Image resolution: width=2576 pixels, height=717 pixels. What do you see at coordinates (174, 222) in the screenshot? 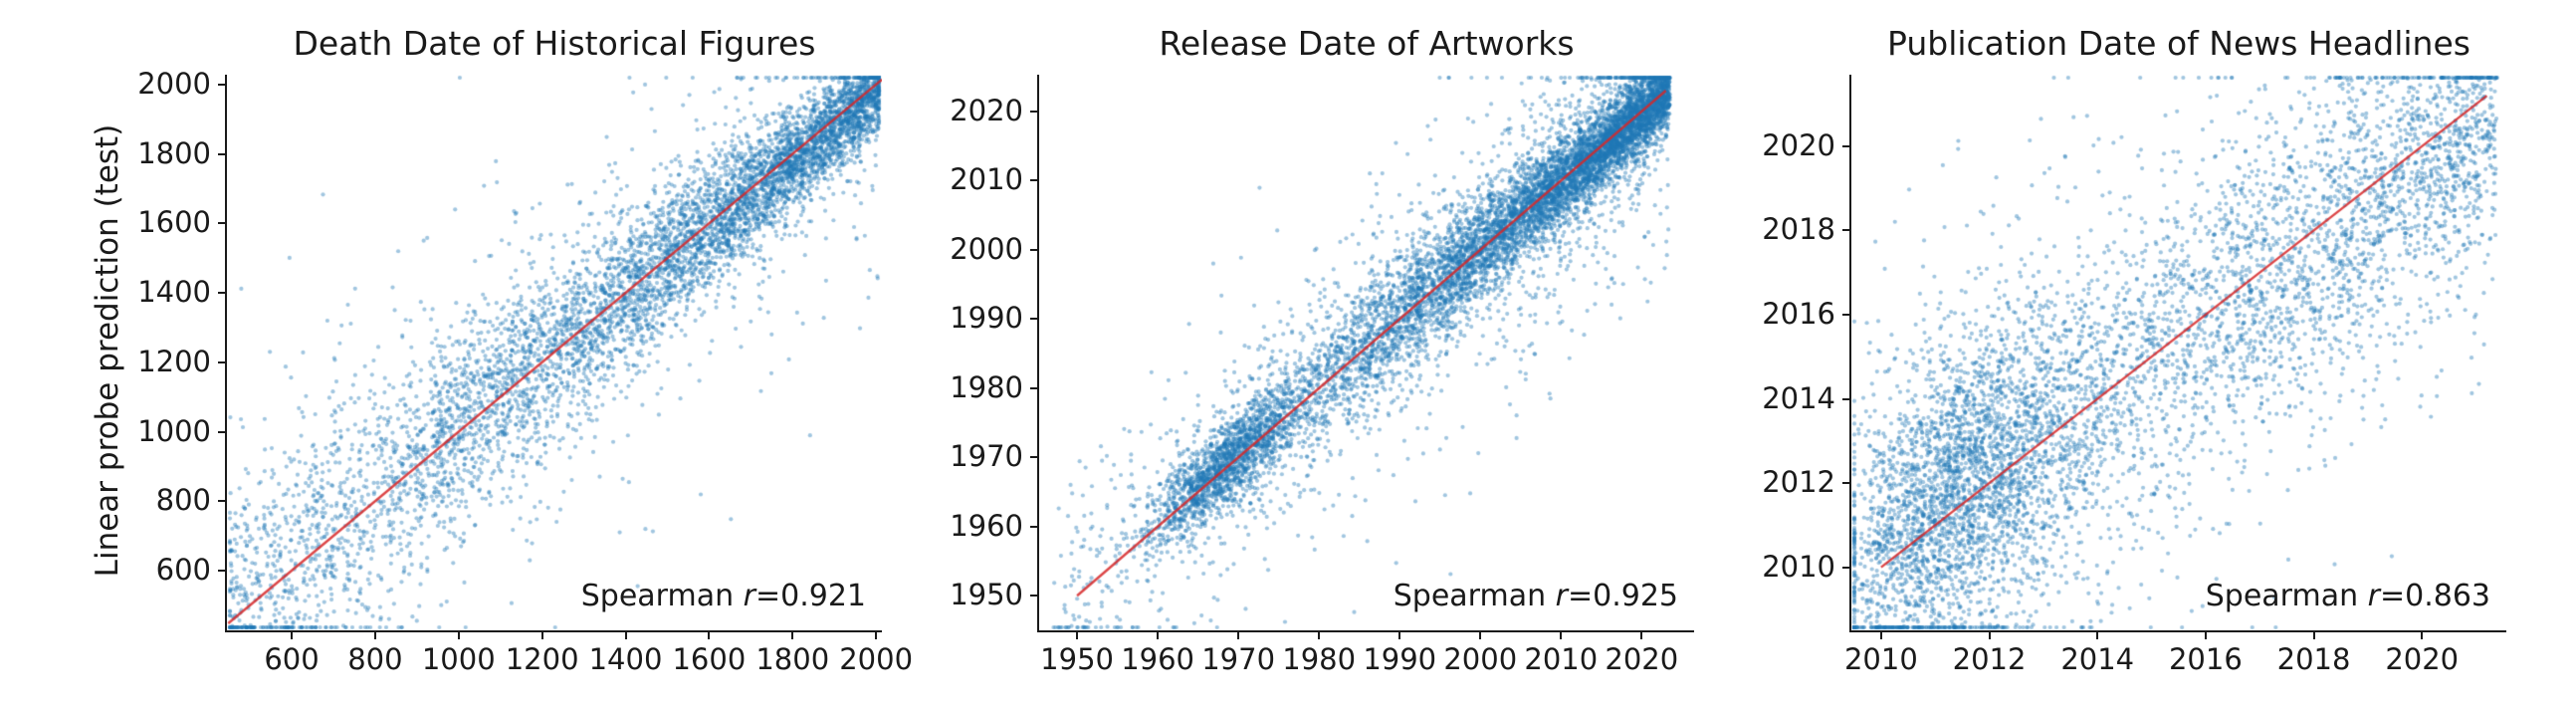
I see `y-tick-label: 1600` at bounding box center [174, 222].